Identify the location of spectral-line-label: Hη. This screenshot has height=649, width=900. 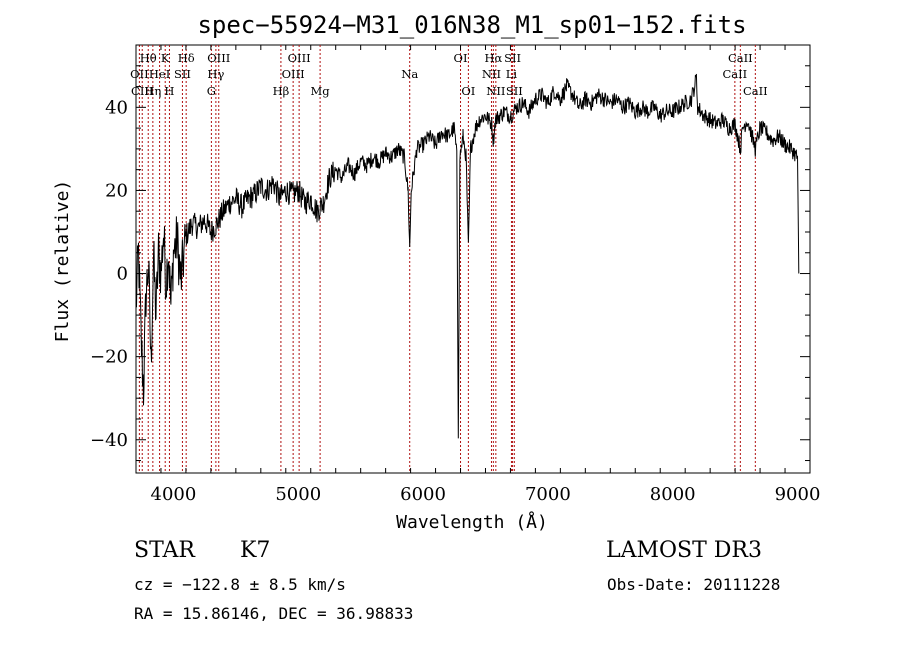
(152, 91).